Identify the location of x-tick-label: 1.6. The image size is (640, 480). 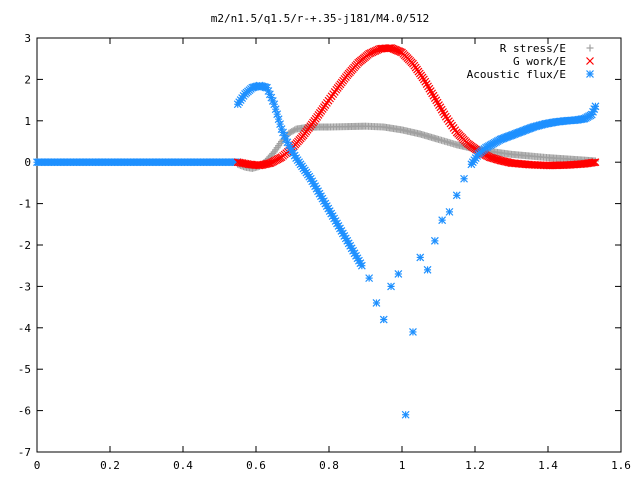
(621, 465).